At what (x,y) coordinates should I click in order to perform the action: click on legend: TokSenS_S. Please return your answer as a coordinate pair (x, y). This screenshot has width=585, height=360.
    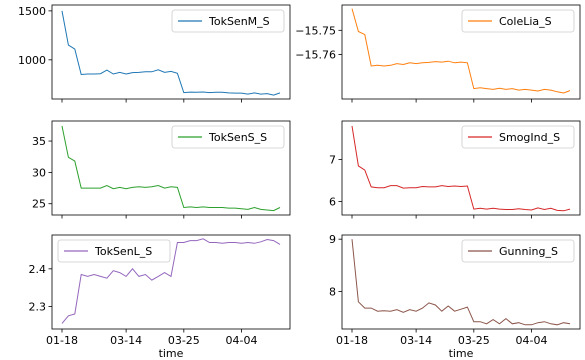
    Looking at the image, I should click on (228, 137).